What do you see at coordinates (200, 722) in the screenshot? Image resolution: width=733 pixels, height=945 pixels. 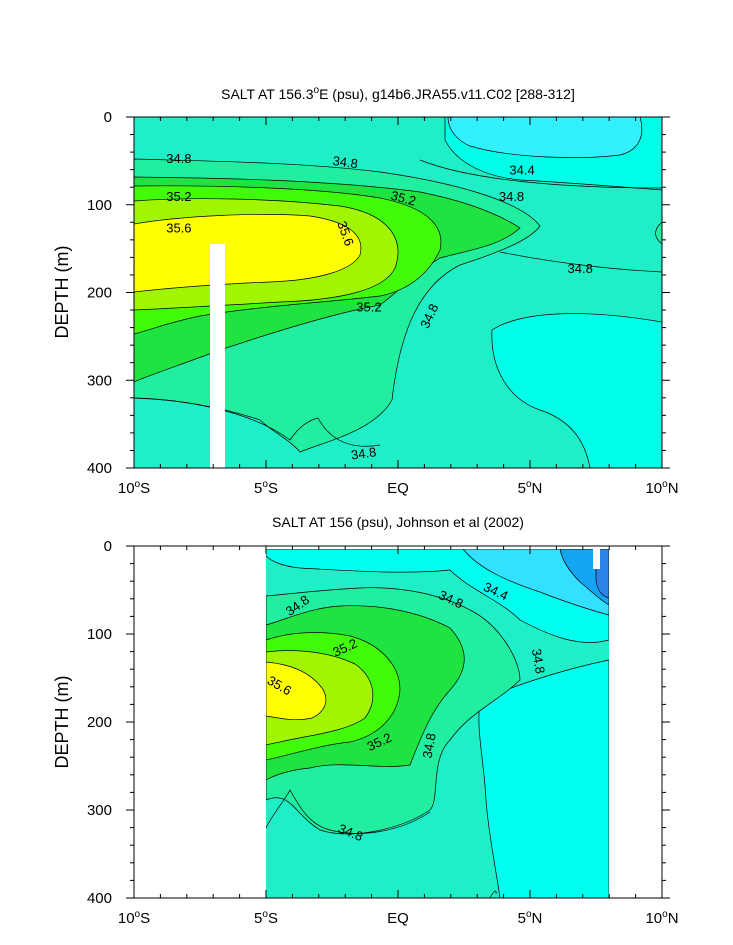 I see `missing-west` at bounding box center [200, 722].